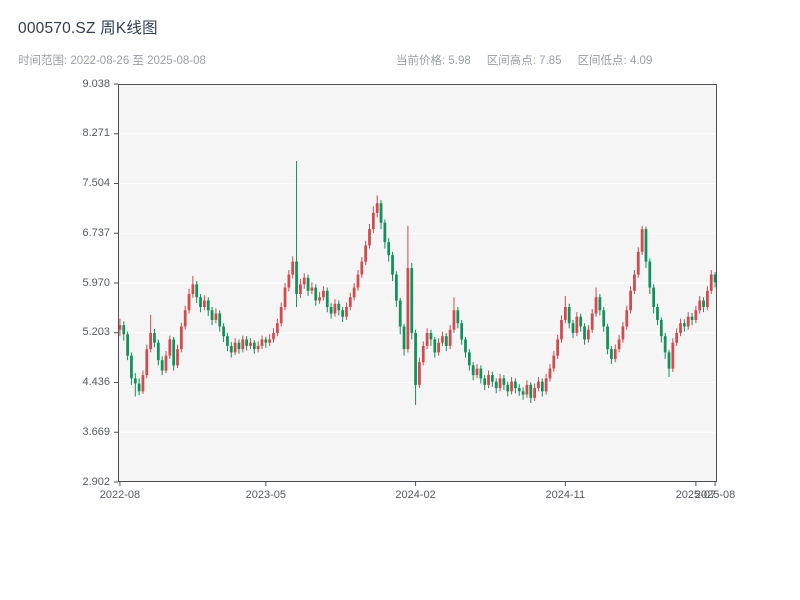  I want to click on x-tick-label: 2024-11, so click(565, 495).